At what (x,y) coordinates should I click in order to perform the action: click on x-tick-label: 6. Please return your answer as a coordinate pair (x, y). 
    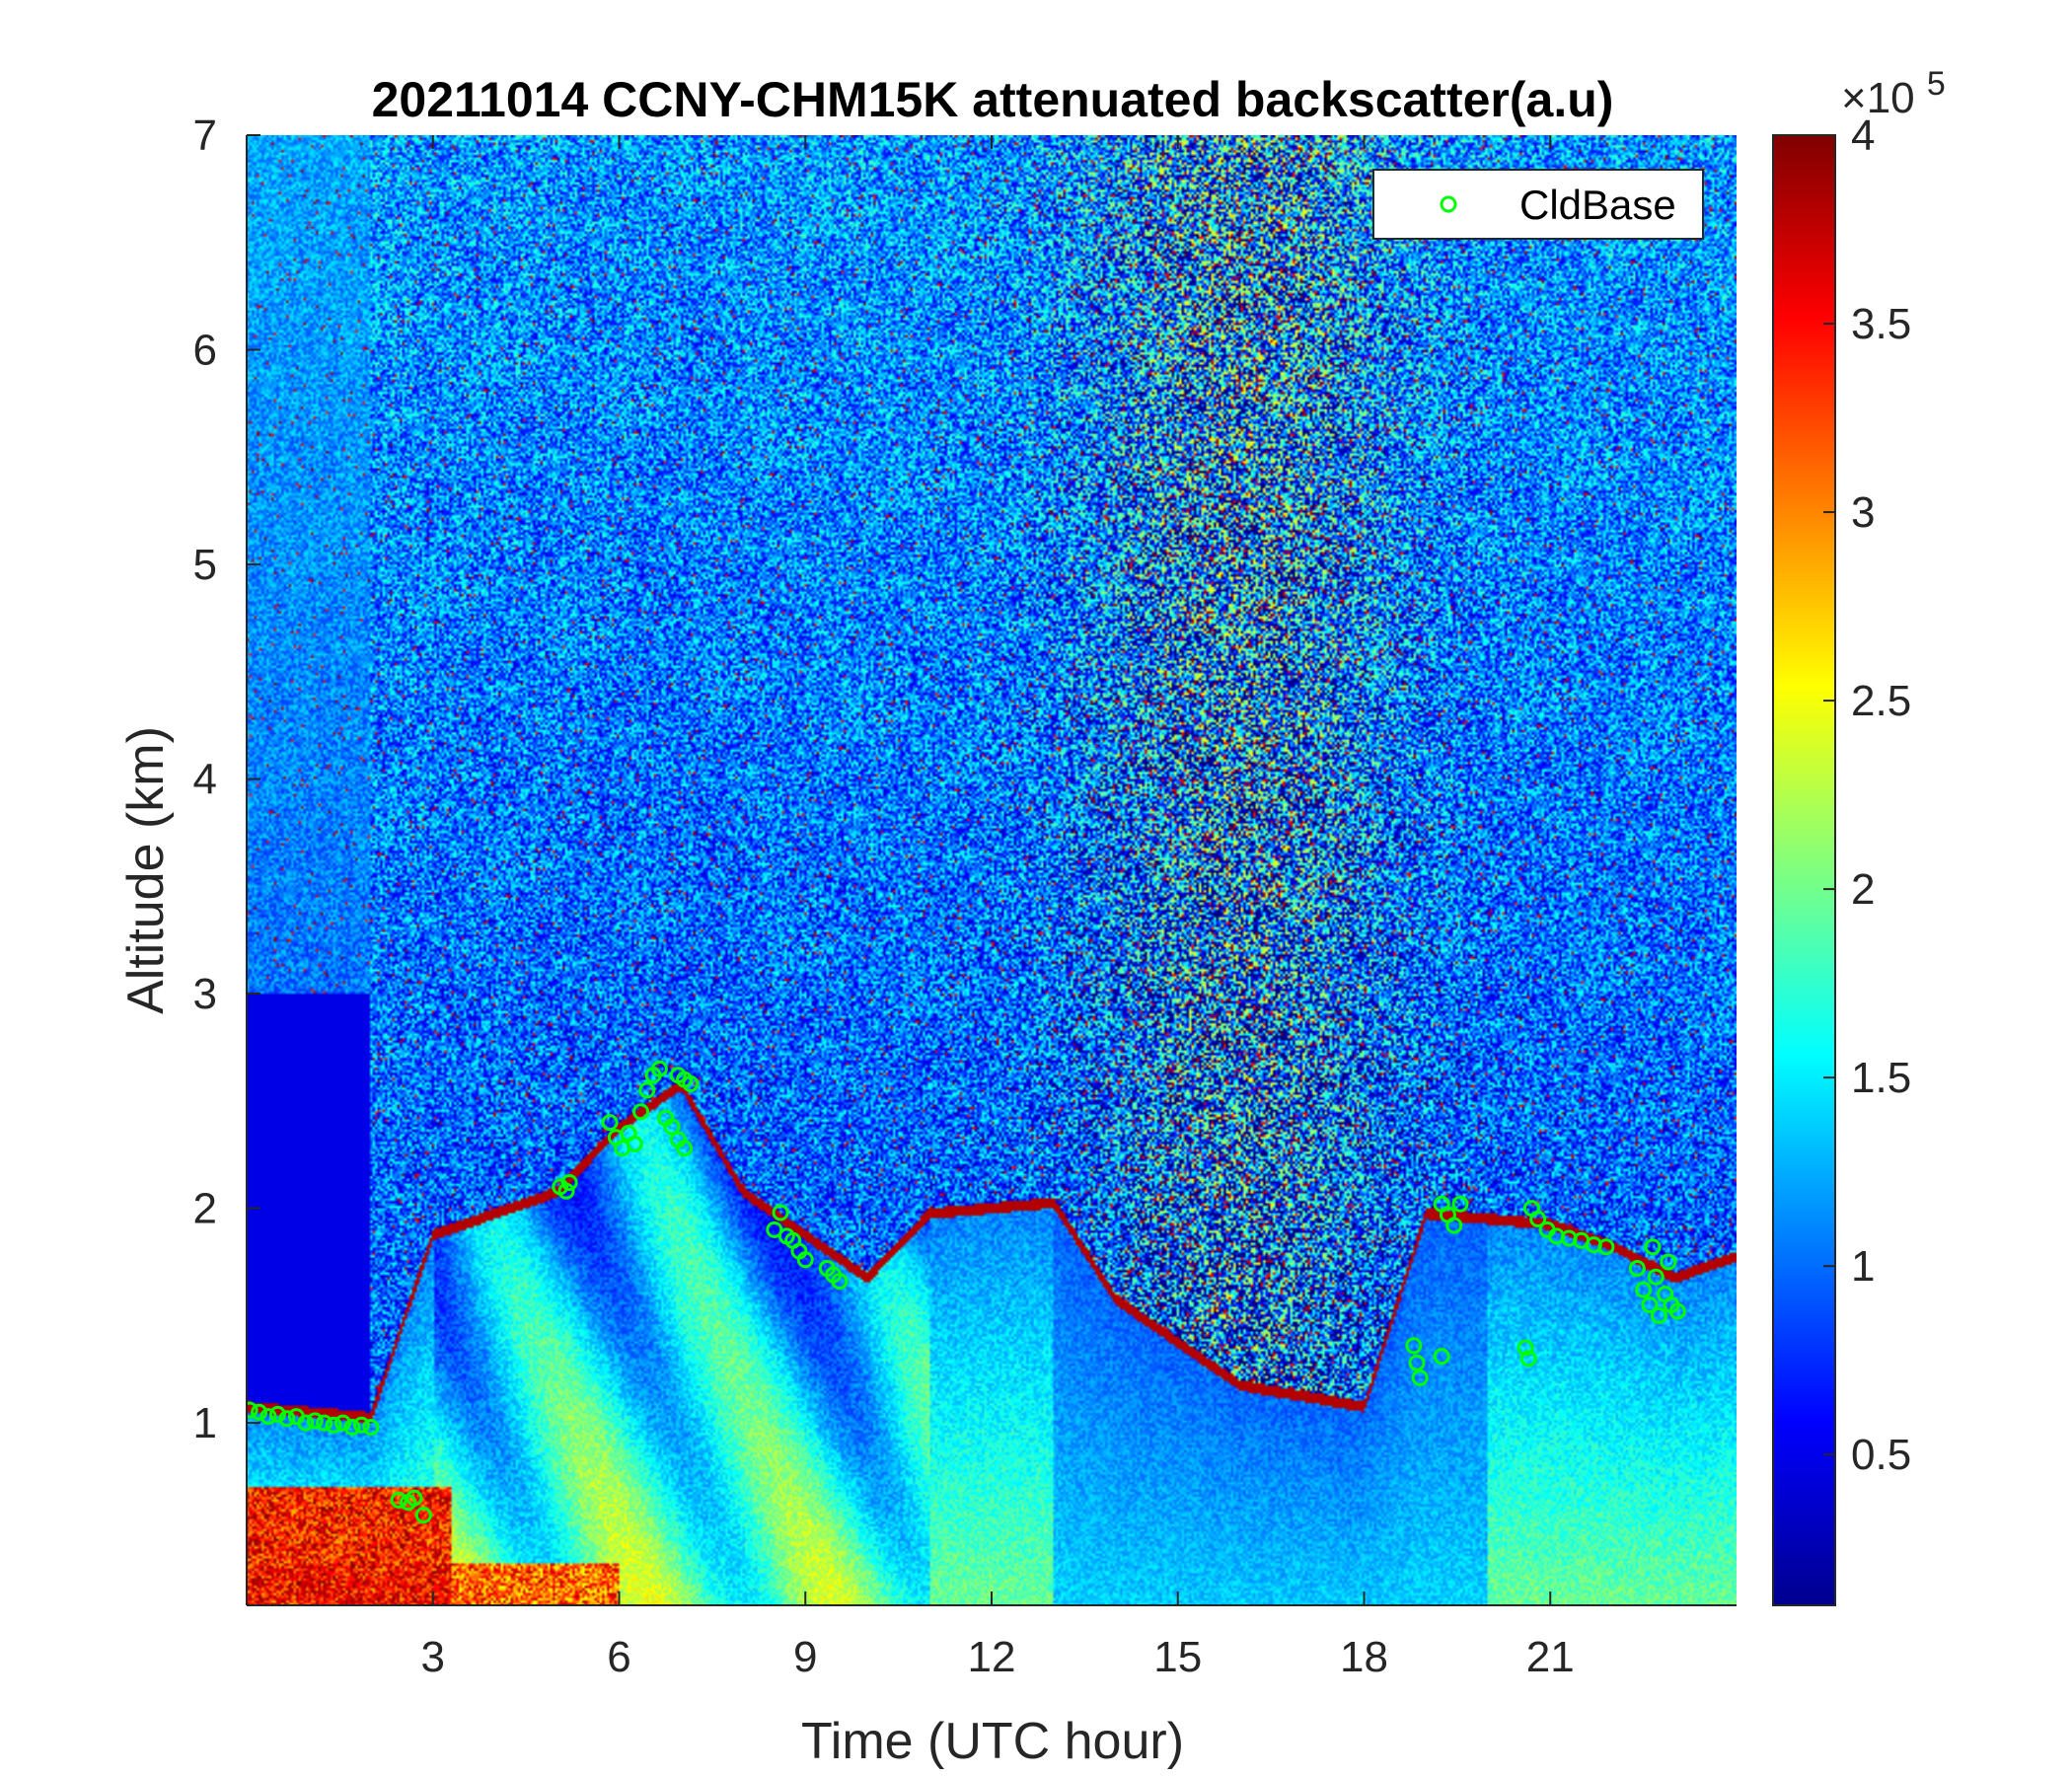
    Looking at the image, I should click on (618, 1657).